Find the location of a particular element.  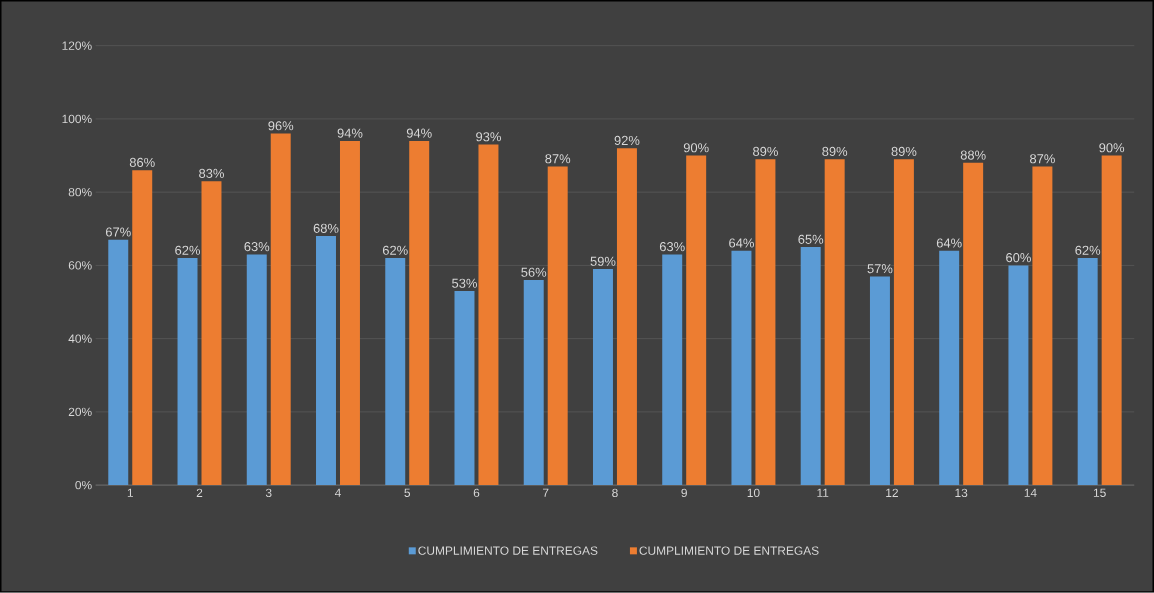

data-label: 83% is located at coordinates (211, 173).